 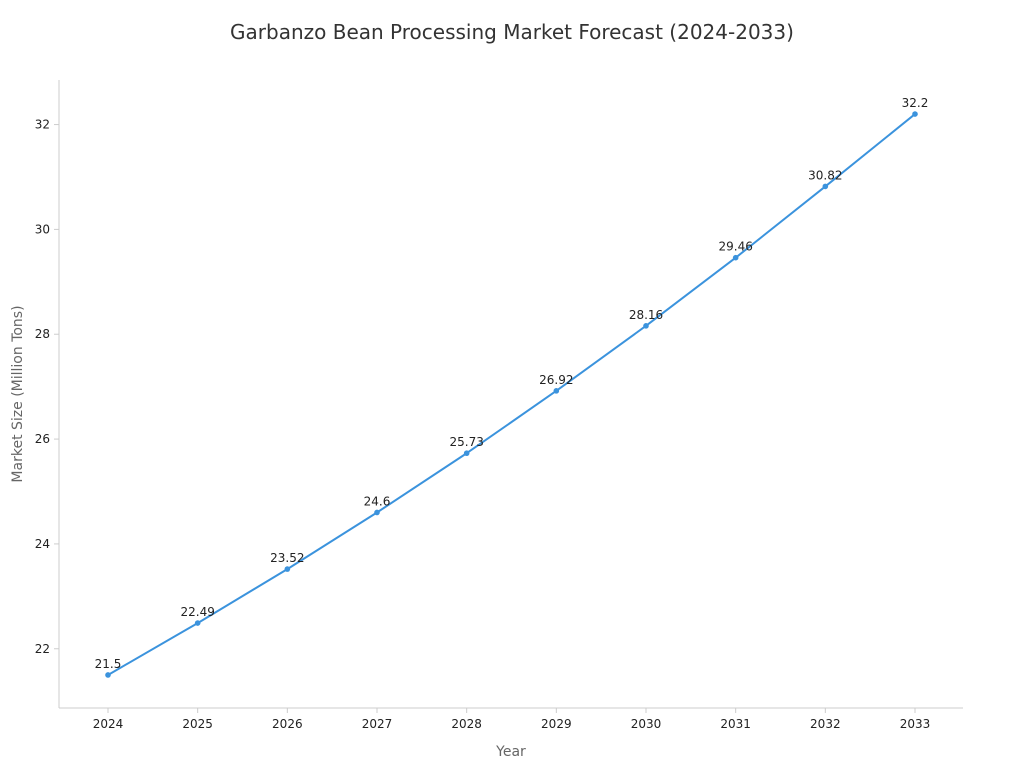 What do you see at coordinates (197, 612) in the screenshot?
I see `data-label: 22.49` at bounding box center [197, 612].